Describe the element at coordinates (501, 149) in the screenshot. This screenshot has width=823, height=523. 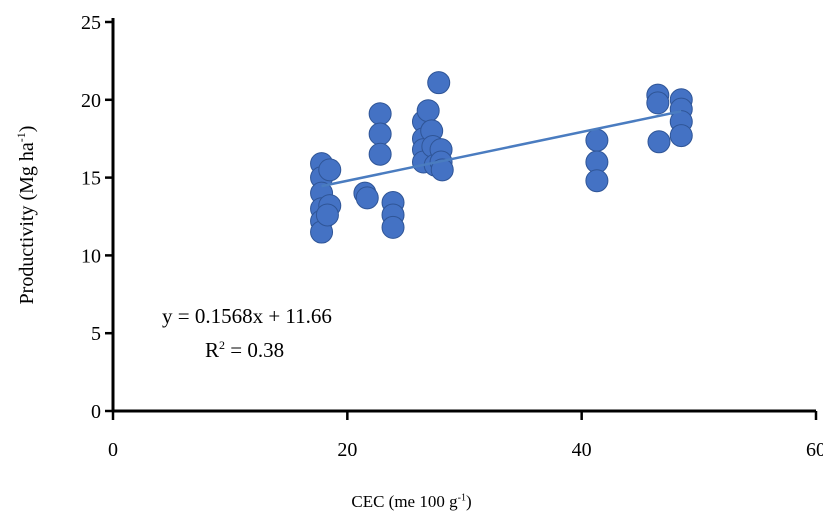
I see `trendline` at that location.